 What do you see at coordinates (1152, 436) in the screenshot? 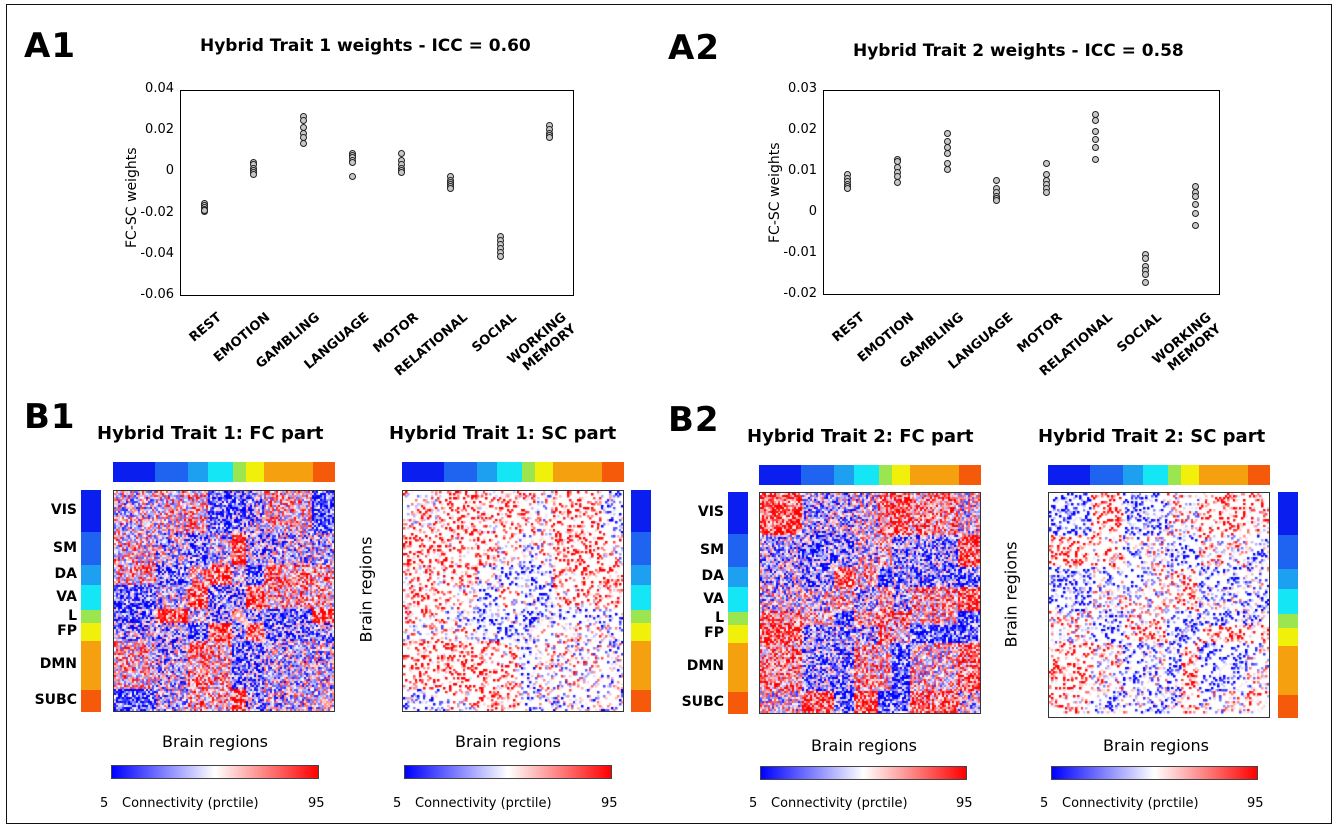
I see `matrix-title: Hybrid Trait 2: SC part` at bounding box center [1152, 436].